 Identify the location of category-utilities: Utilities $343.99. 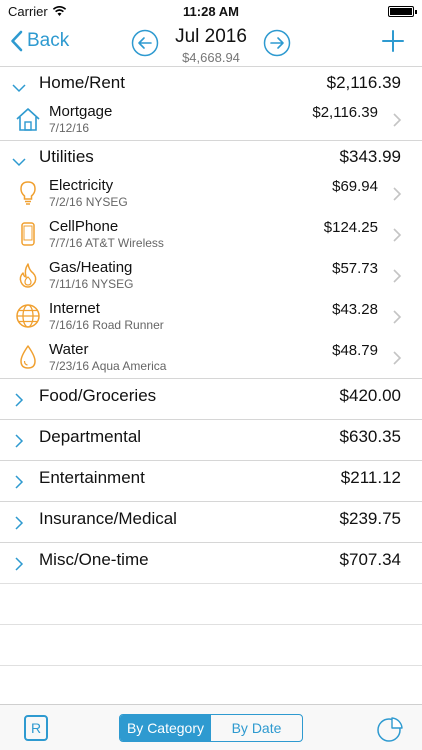
(211, 156).